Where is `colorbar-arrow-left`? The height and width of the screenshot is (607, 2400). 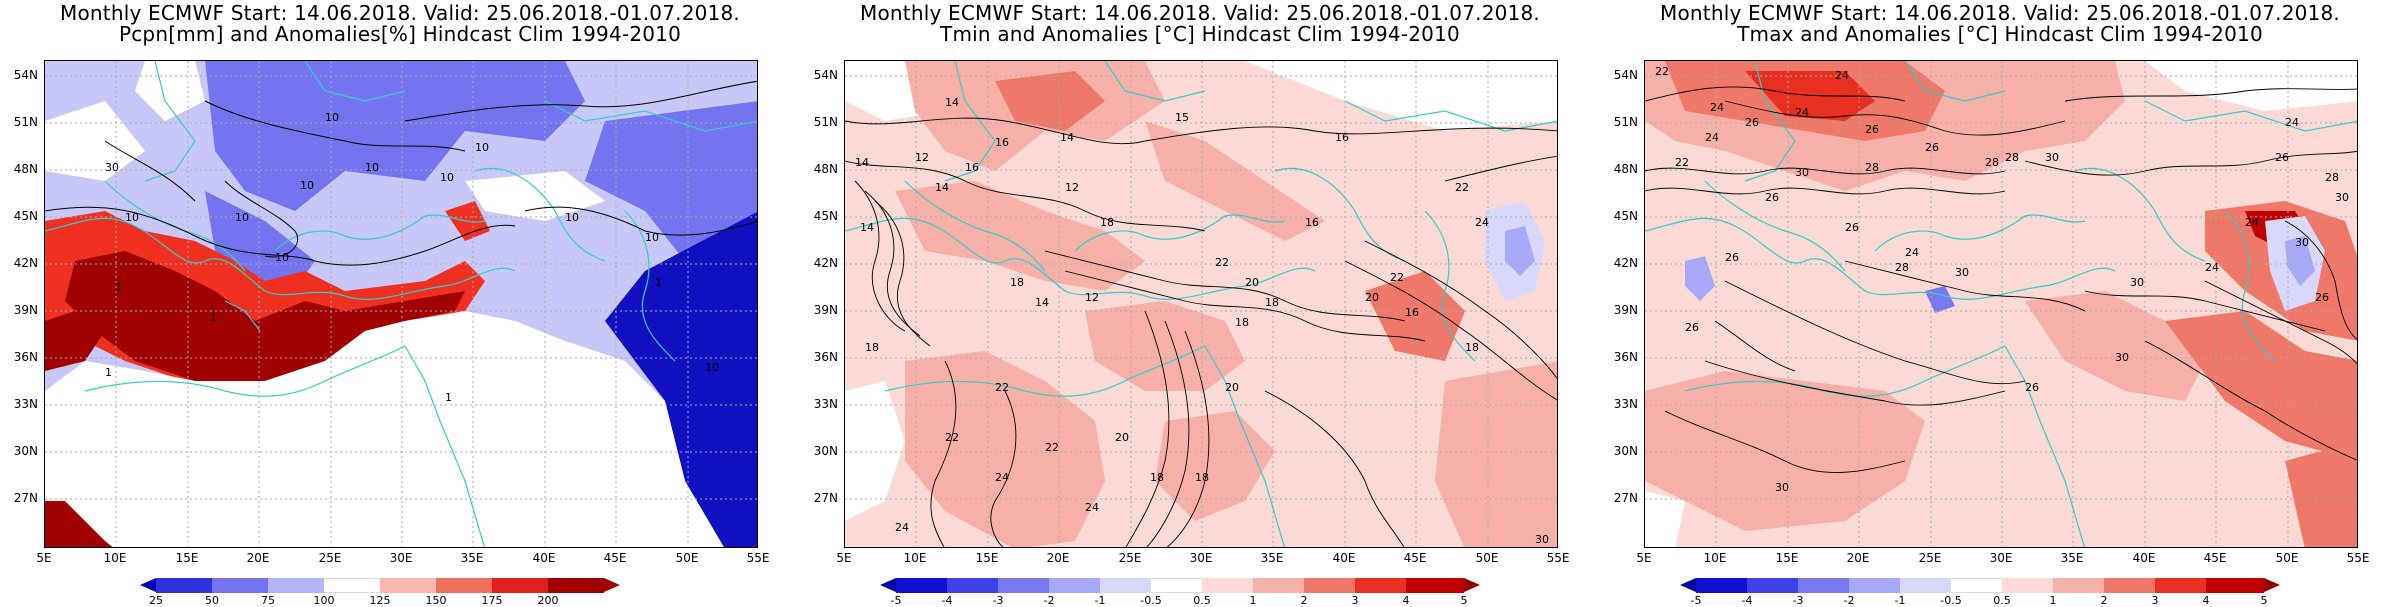
colorbar-arrow-left is located at coordinates (1688, 585).